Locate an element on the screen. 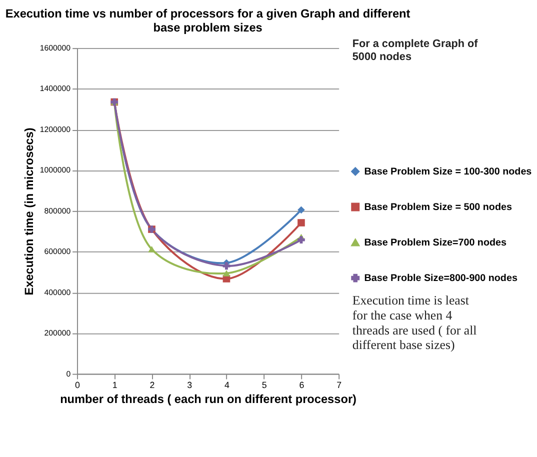 This screenshot has height=457, width=537. x-tick-label: 3 is located at coordinates (189, 385).